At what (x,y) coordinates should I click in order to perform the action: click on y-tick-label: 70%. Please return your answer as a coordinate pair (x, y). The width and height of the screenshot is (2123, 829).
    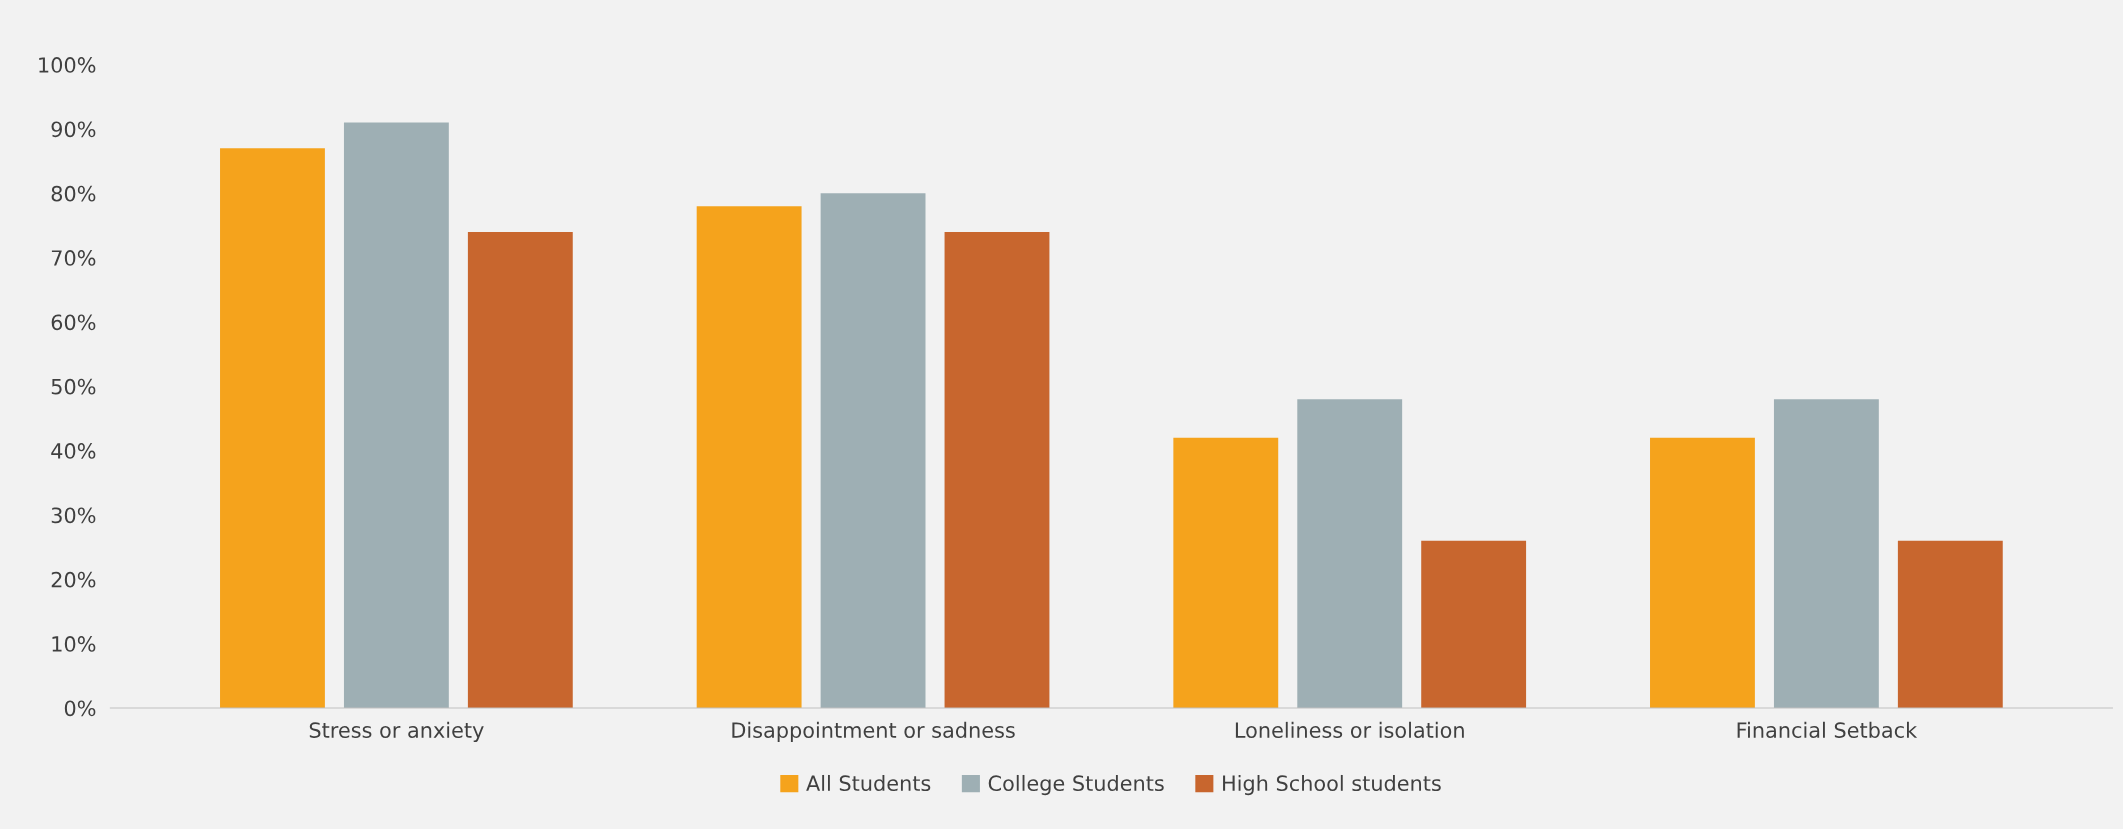
    Looking at the image, I should click on (73, 258).